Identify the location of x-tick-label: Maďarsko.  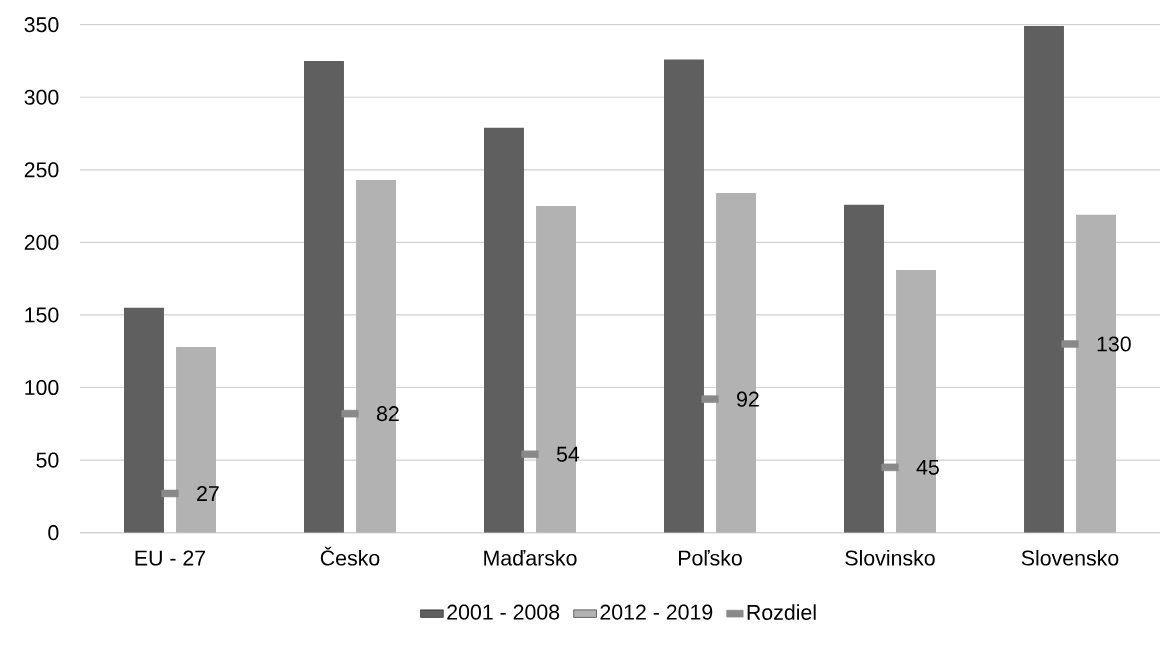
(530, 557).